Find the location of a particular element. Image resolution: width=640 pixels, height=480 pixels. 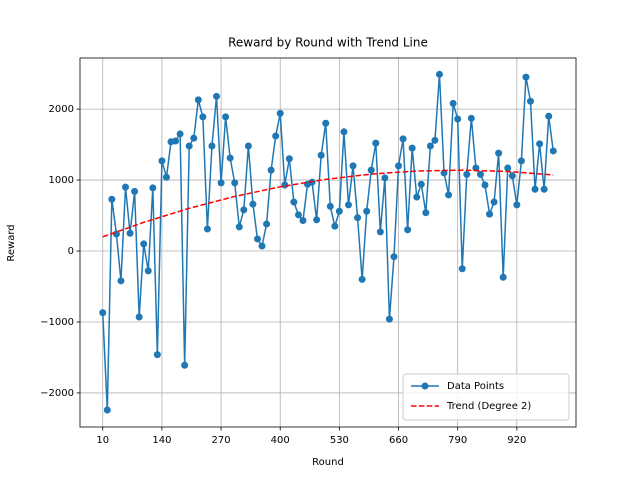

legend-label: Data Points is located at coordinates (475, 386).